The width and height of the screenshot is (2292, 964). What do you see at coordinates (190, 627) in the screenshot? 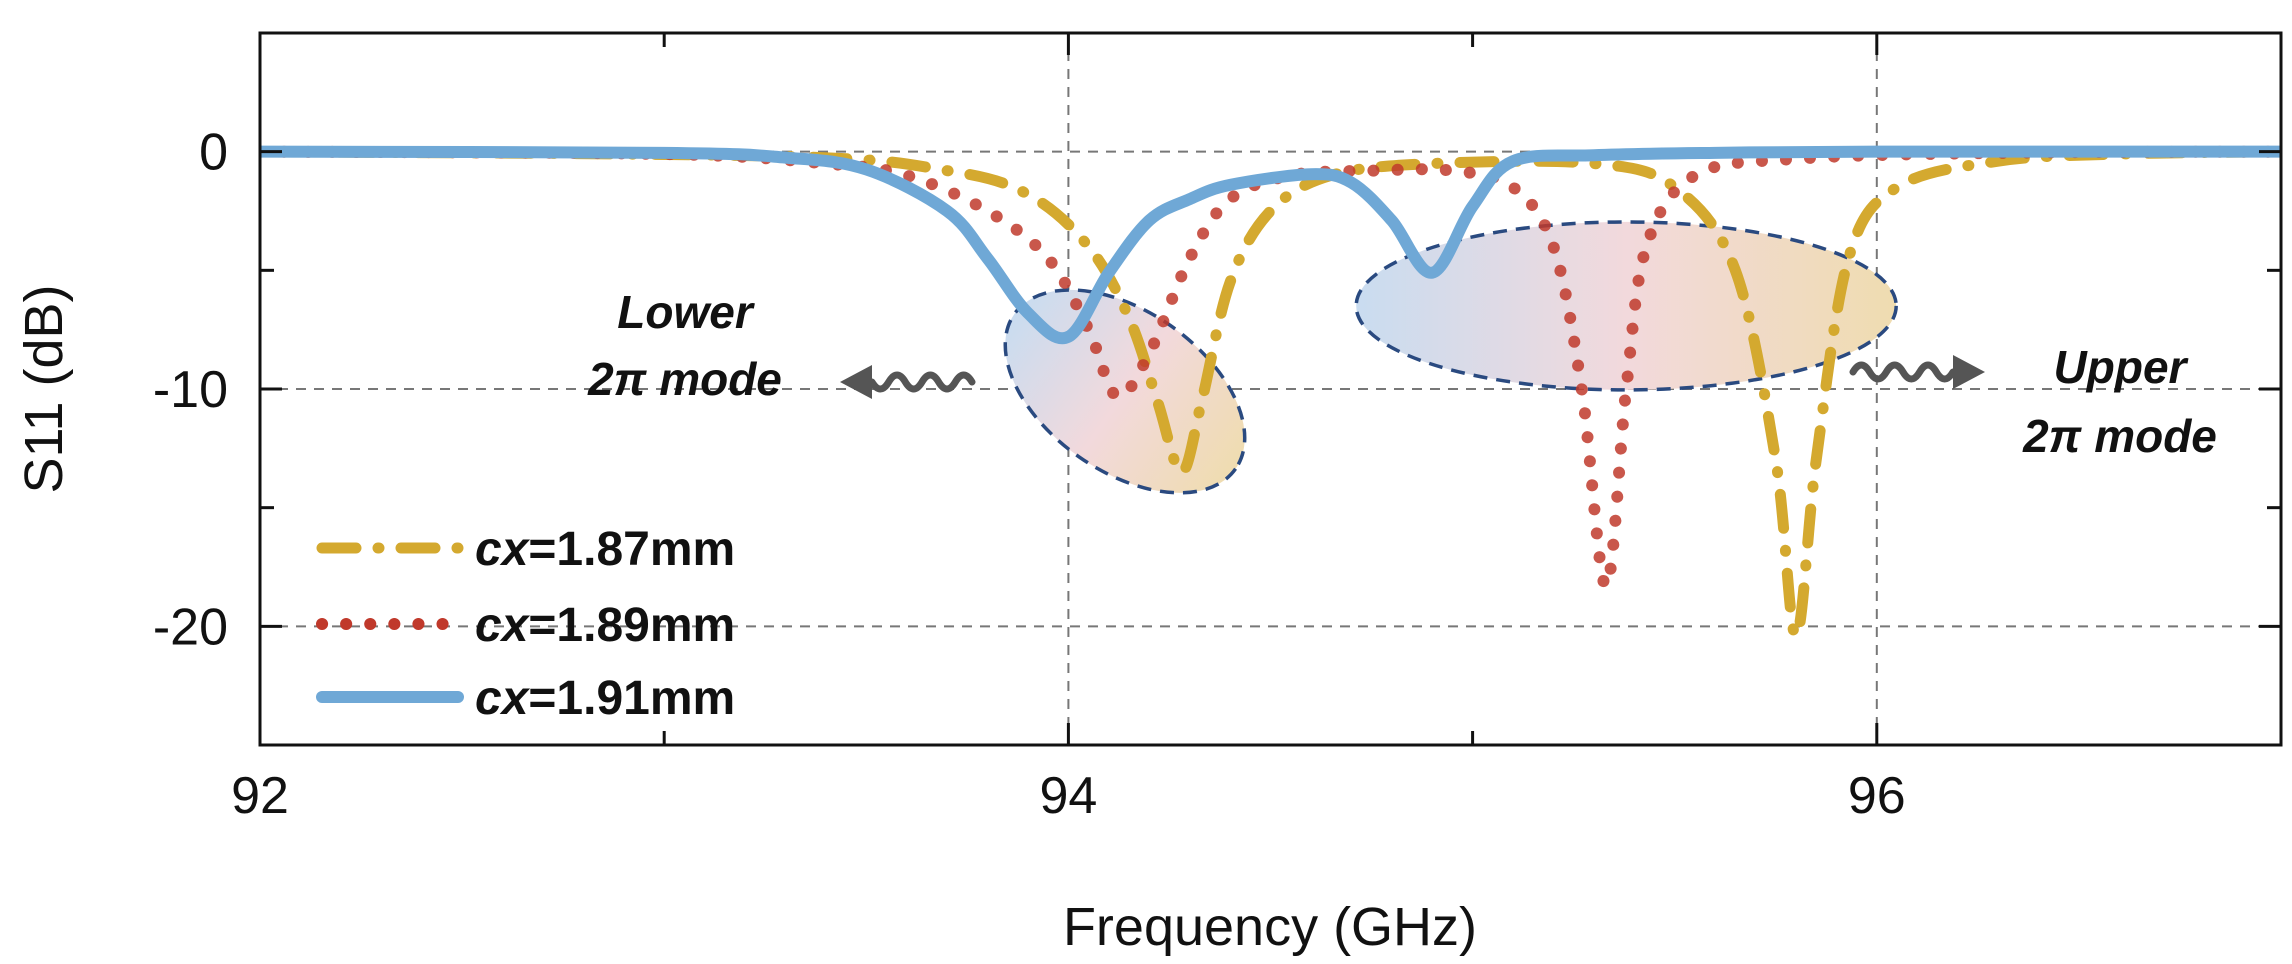
I see `y-tick-label: -20` at bounding box center [190, 627].